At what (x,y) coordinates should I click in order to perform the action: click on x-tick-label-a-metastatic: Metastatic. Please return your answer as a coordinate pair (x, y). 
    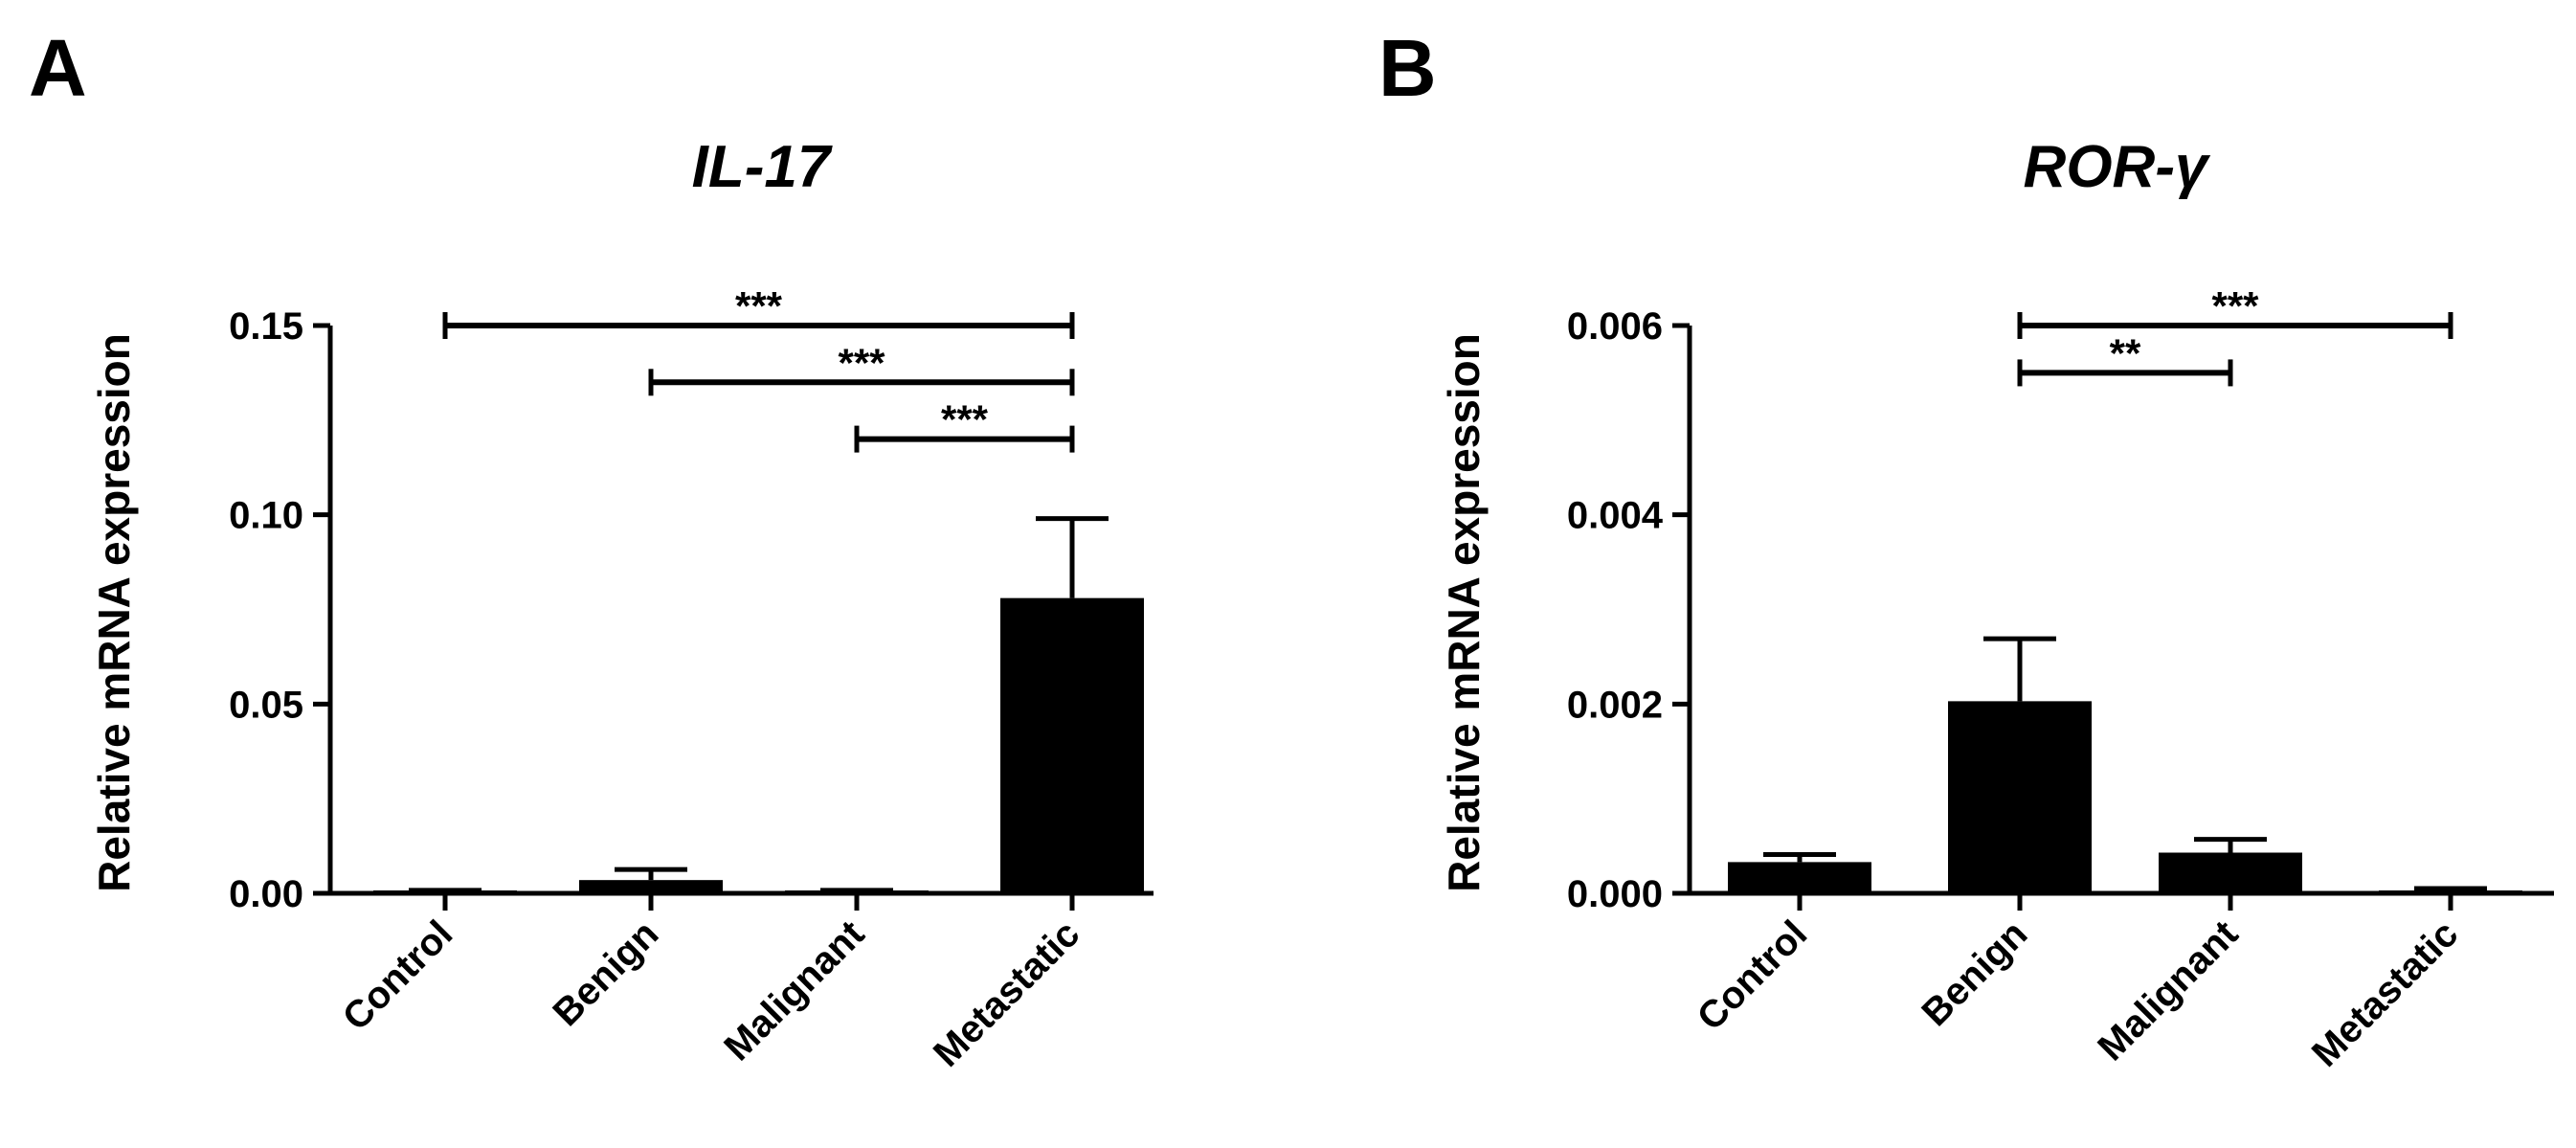
    Looking at the image, I should click on (1007, 993).